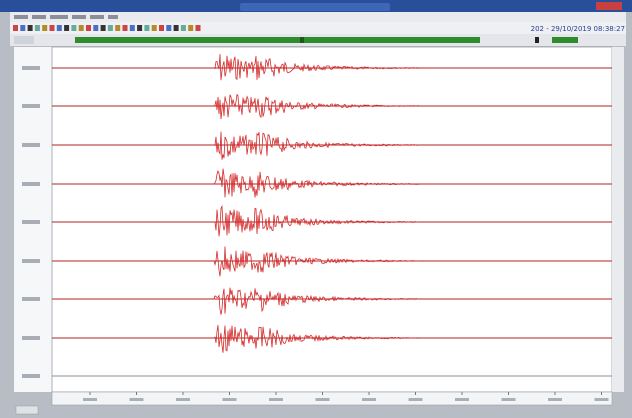  Describe the element at coordinates (578, 29) in the screenshot. I see `timestamp: 202 - 29/10/2019 08:38:27` at that location.